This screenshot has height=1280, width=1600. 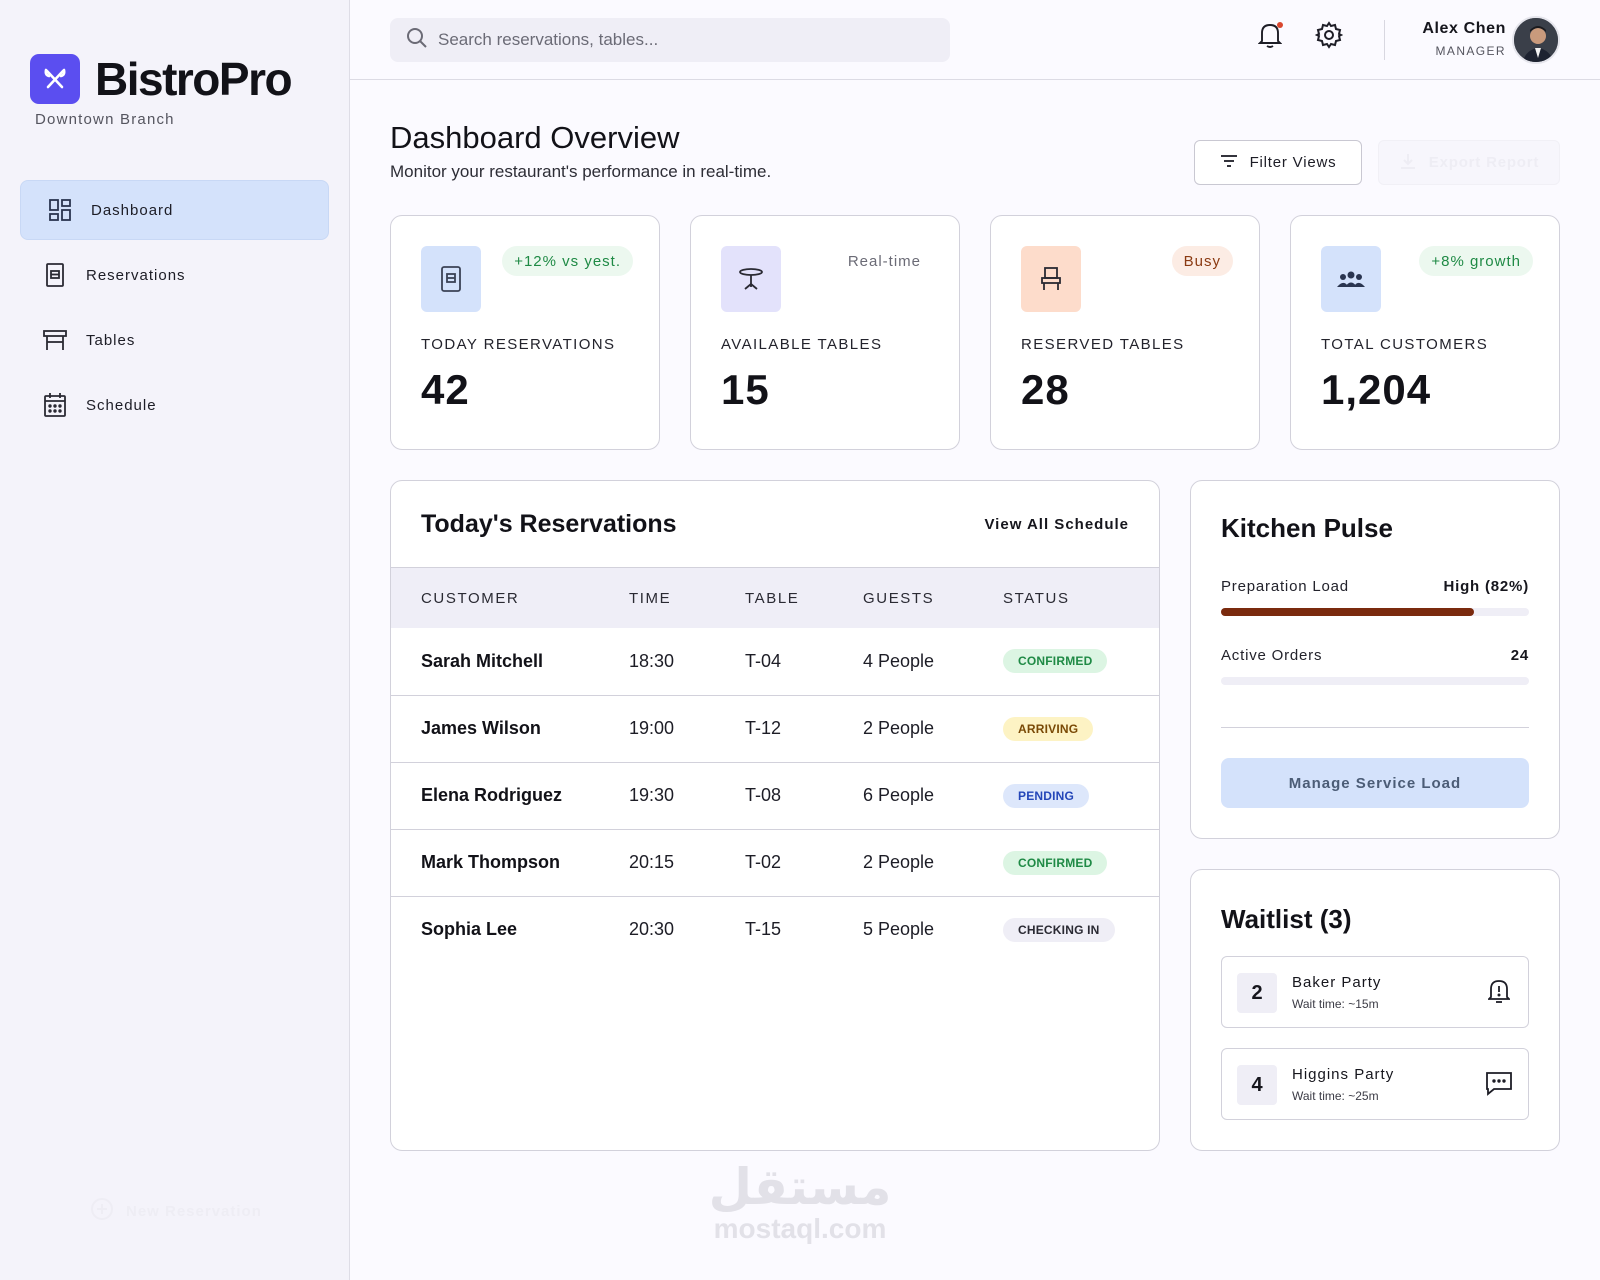 I want to click on table-icon, so click(x=751, y=279).